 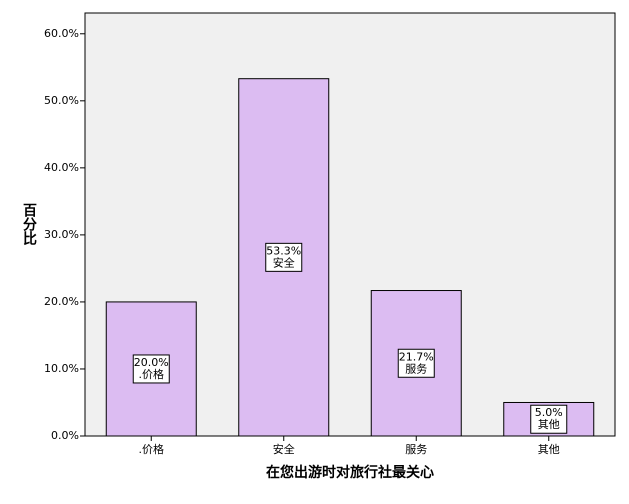 I want to click on data-label: 53.3%, so click(x=283, y=250).